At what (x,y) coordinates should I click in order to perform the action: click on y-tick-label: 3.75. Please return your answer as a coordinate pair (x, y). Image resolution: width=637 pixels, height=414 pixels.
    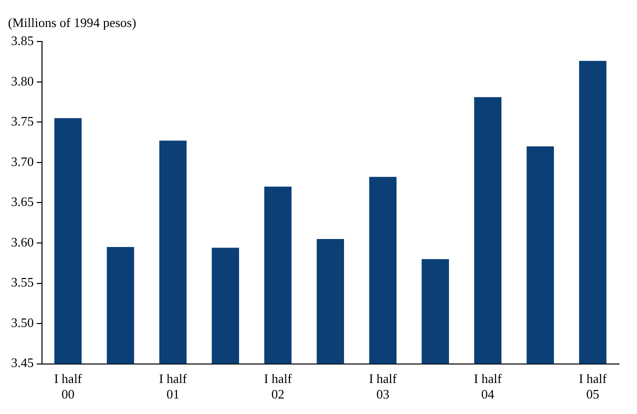
    Looking at the image, I should click on (22, 121).